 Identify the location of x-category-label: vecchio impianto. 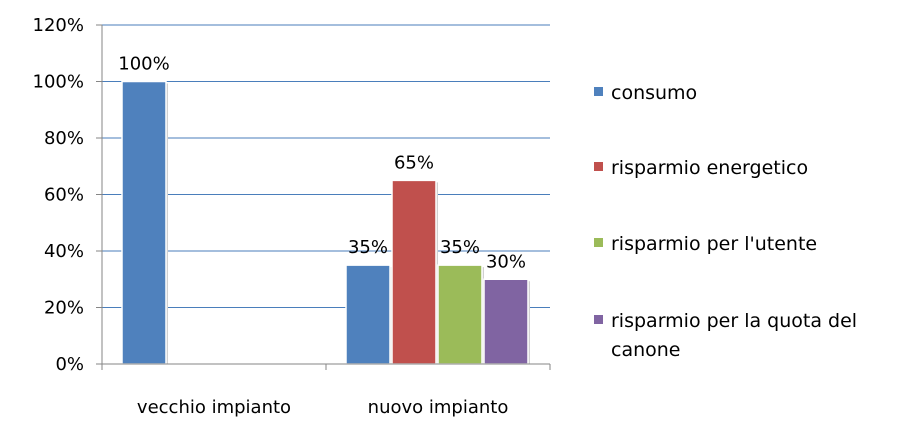
(214, 407).